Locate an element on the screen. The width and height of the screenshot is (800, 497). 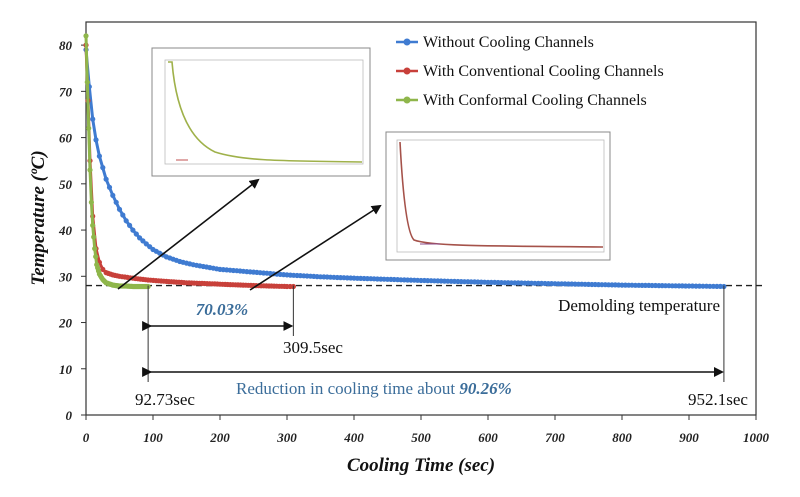
inset-conformal-curve is located at coordinates (265, 112).